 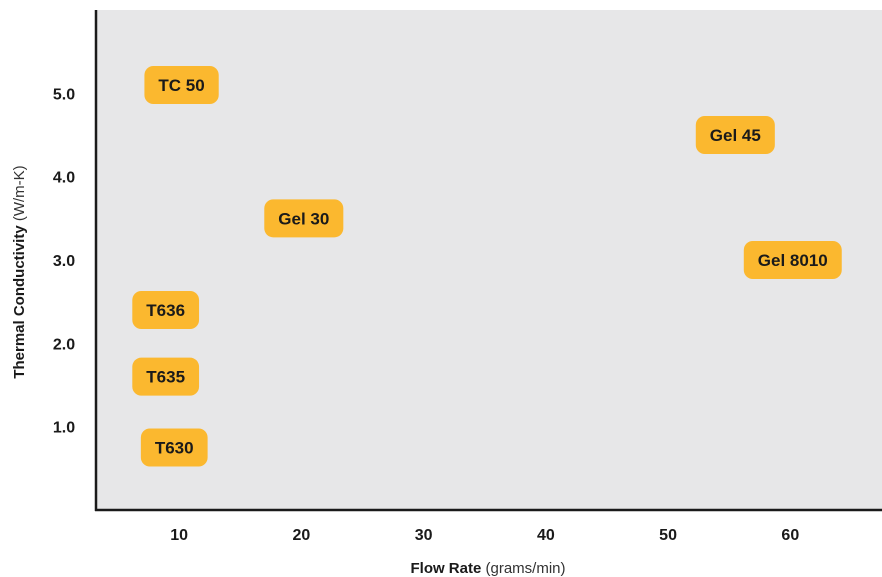 I want to click on x-tick-label: 40, so click(x=546, y=535).